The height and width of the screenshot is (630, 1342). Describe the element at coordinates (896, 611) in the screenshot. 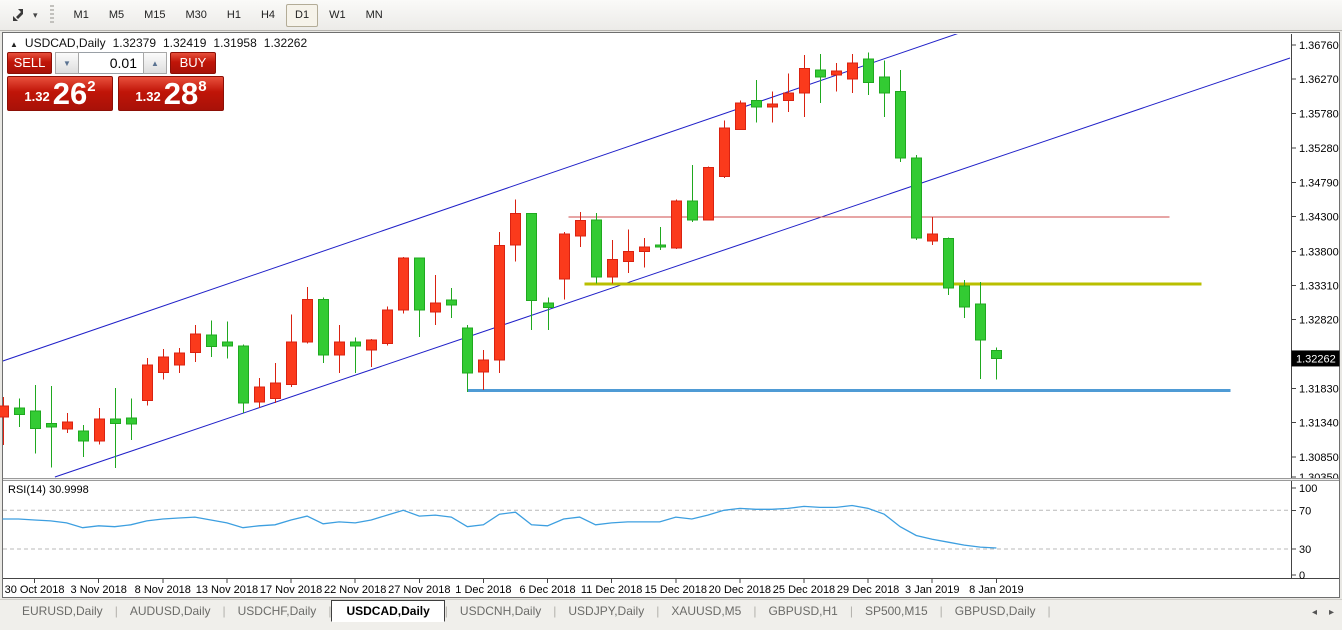

I see `chart-tab-sp500-m15: SP500,M15` at that location.